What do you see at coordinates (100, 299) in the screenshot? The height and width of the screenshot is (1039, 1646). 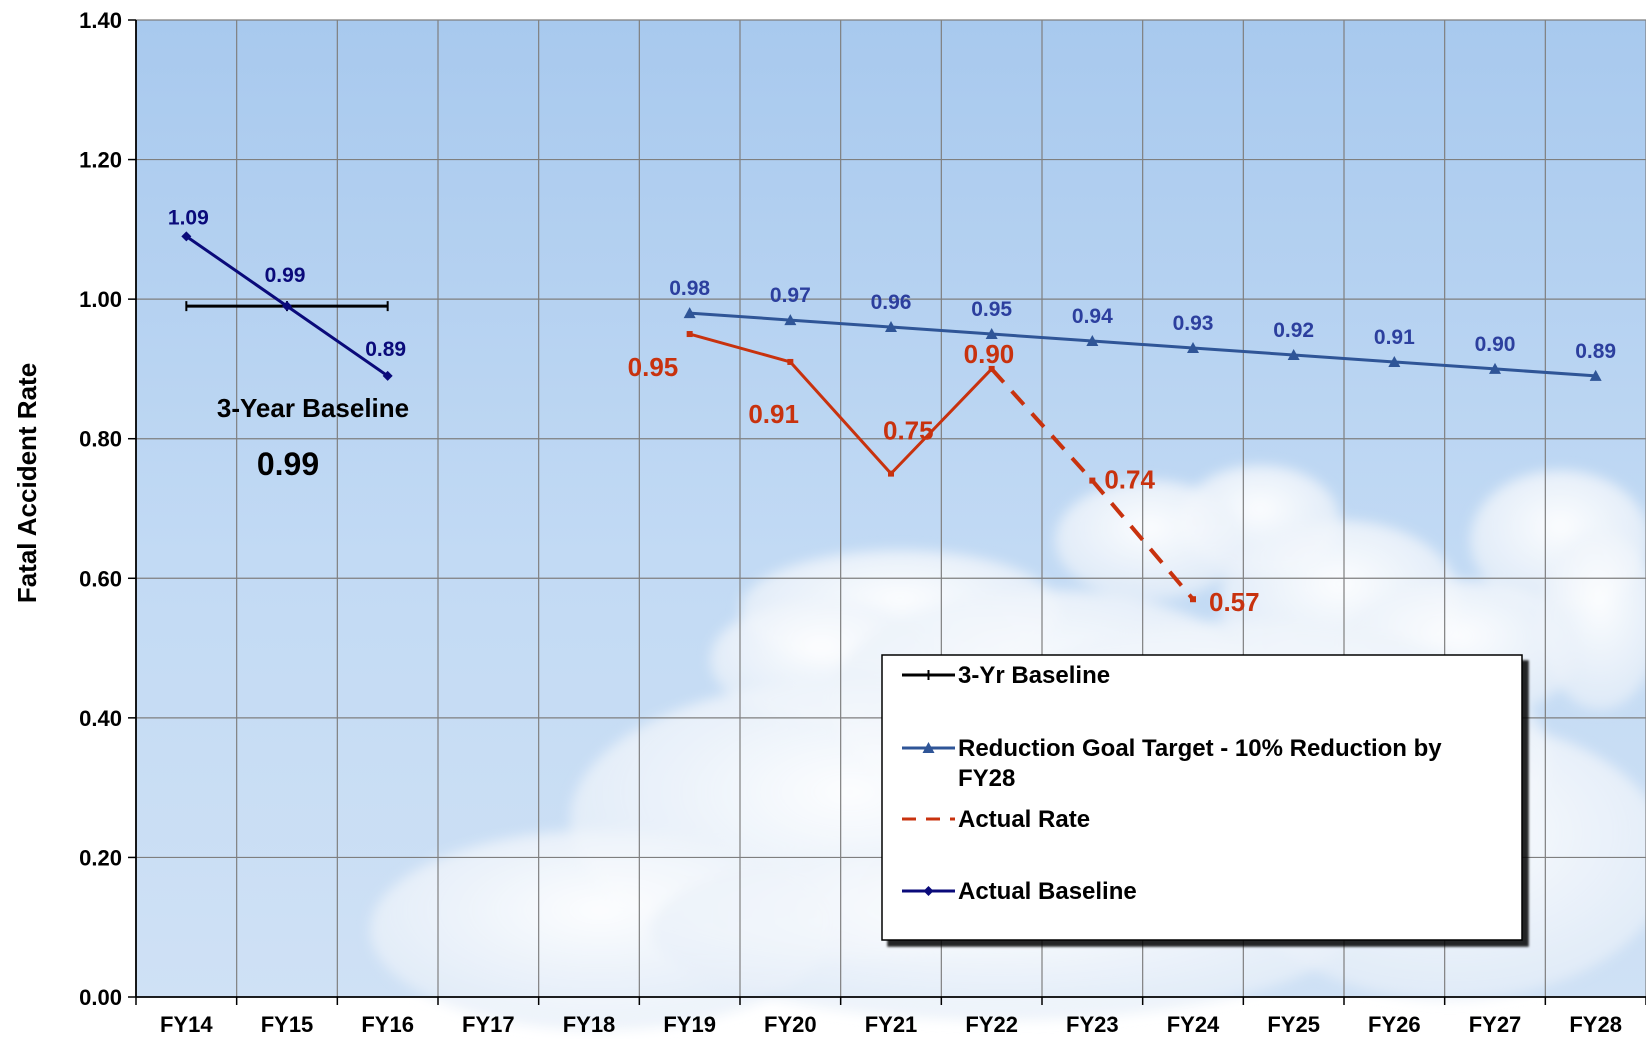 I see `y-tick-label: 1.00` at bounding box center [100, 299].